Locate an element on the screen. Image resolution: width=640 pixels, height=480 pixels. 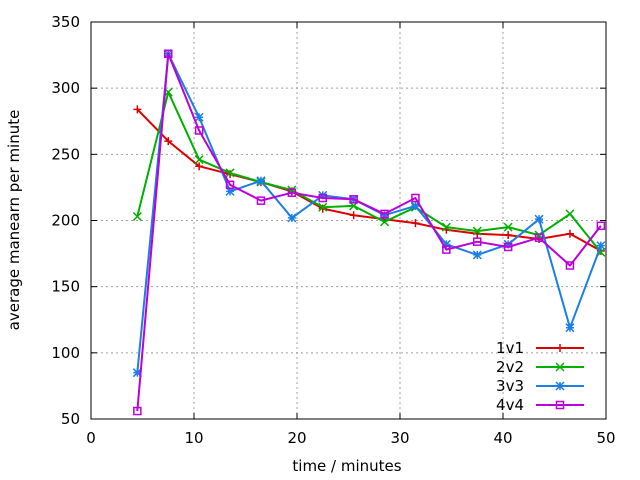
y-tick-label: 250 is located at coordinates (65, 154).